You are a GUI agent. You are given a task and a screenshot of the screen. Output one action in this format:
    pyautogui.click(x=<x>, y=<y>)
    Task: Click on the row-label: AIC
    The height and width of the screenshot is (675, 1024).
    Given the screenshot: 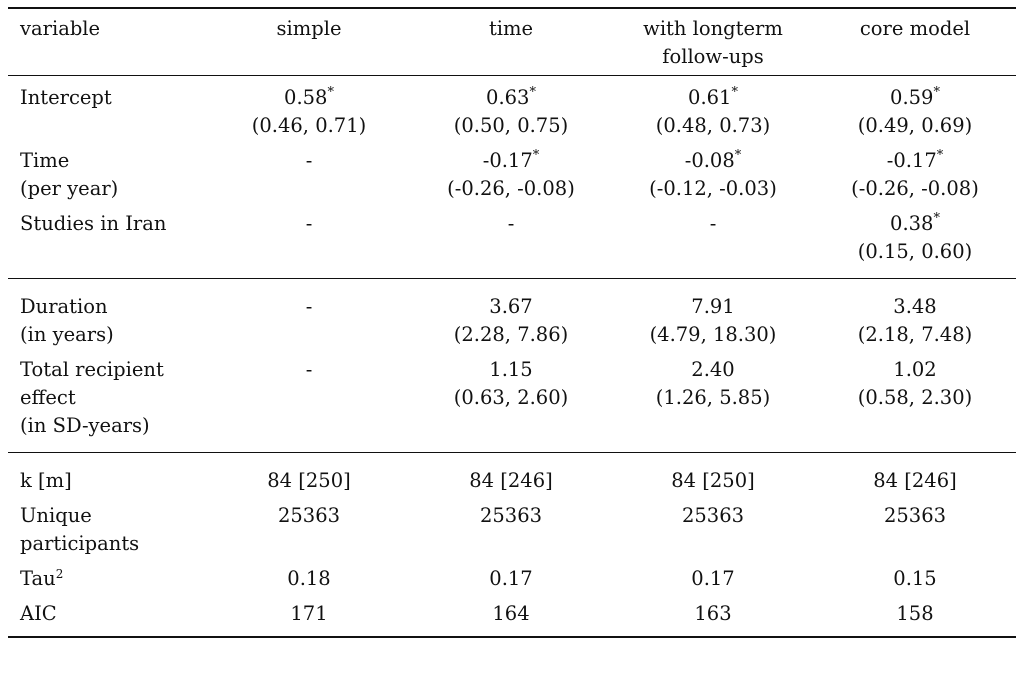 What is the action you would take?
    pyautogui.click(x=108, y=616)
    